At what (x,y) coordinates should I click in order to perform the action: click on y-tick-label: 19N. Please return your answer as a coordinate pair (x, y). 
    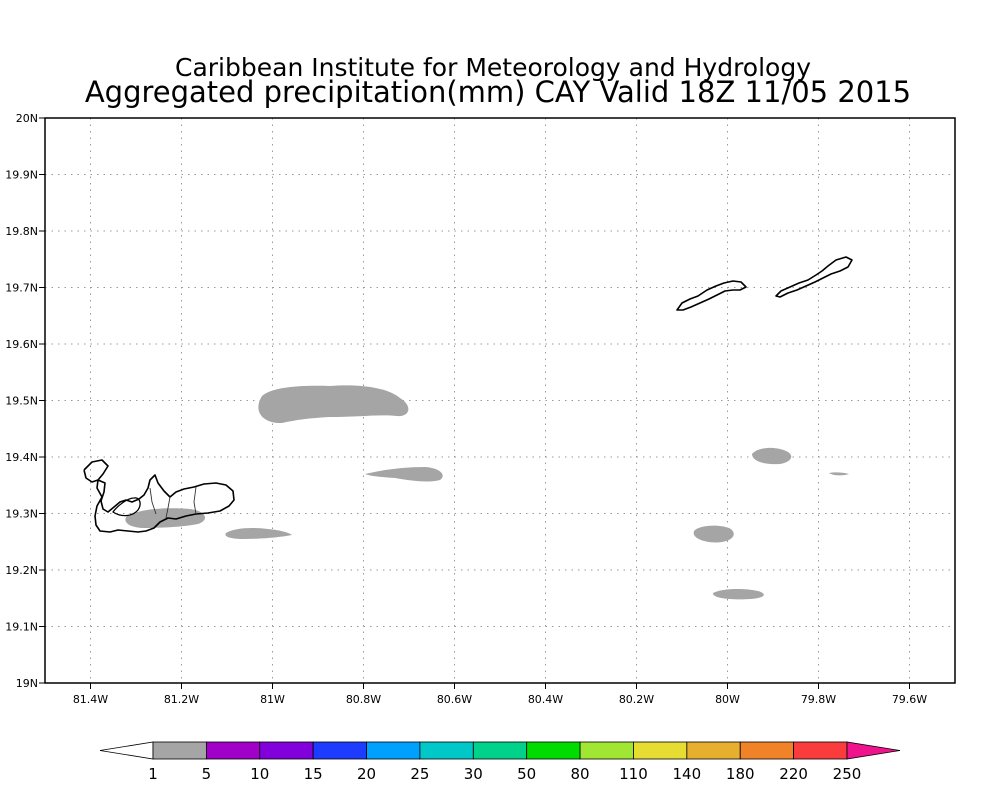
    Looking at the image, I should click on (27, 683).